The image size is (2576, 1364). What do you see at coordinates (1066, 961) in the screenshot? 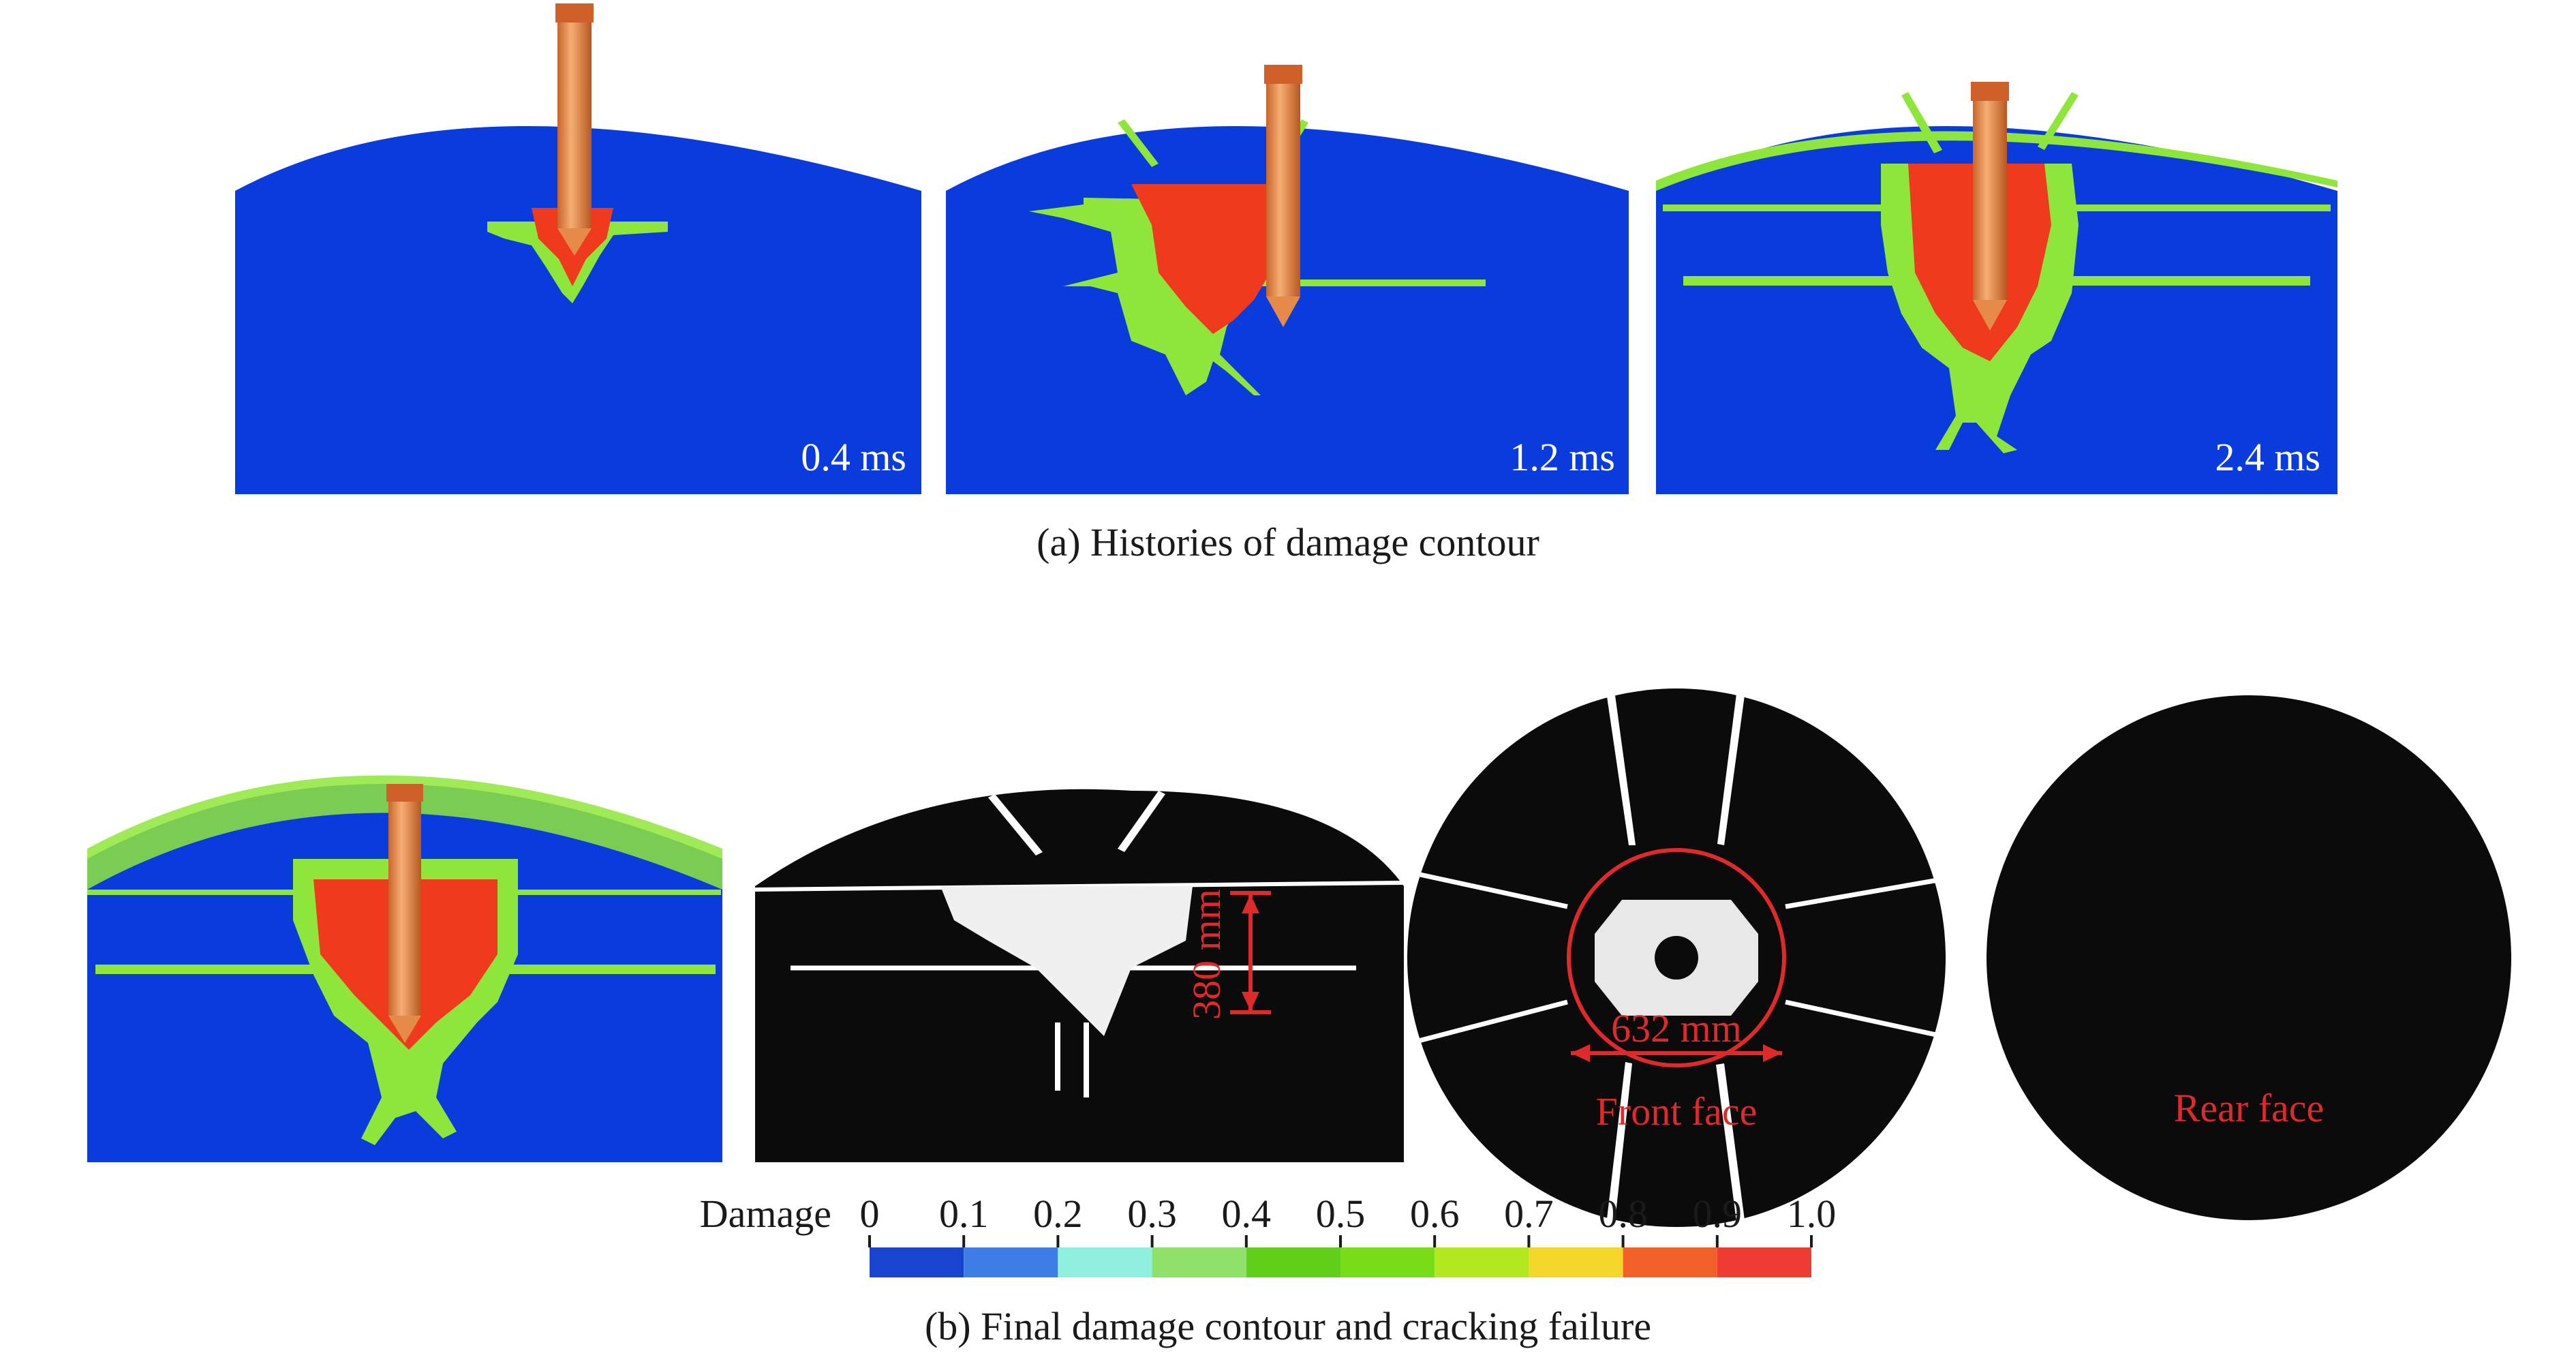
I see `damage-cluster` at bounding box center [1066, 961].